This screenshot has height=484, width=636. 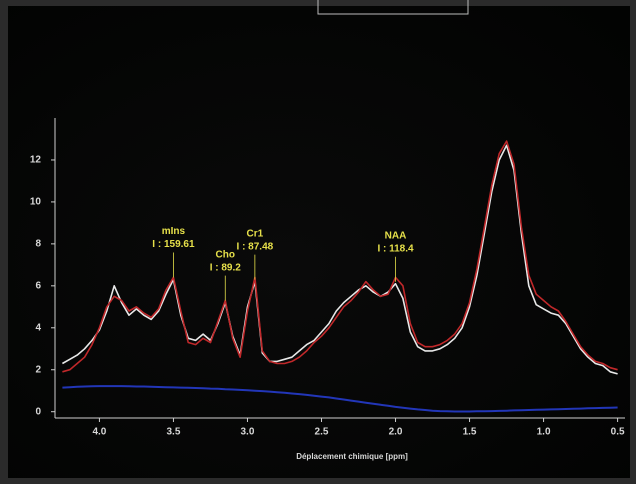 I want to click on x-tick-label: 4.0, so click(x=99, y=432).